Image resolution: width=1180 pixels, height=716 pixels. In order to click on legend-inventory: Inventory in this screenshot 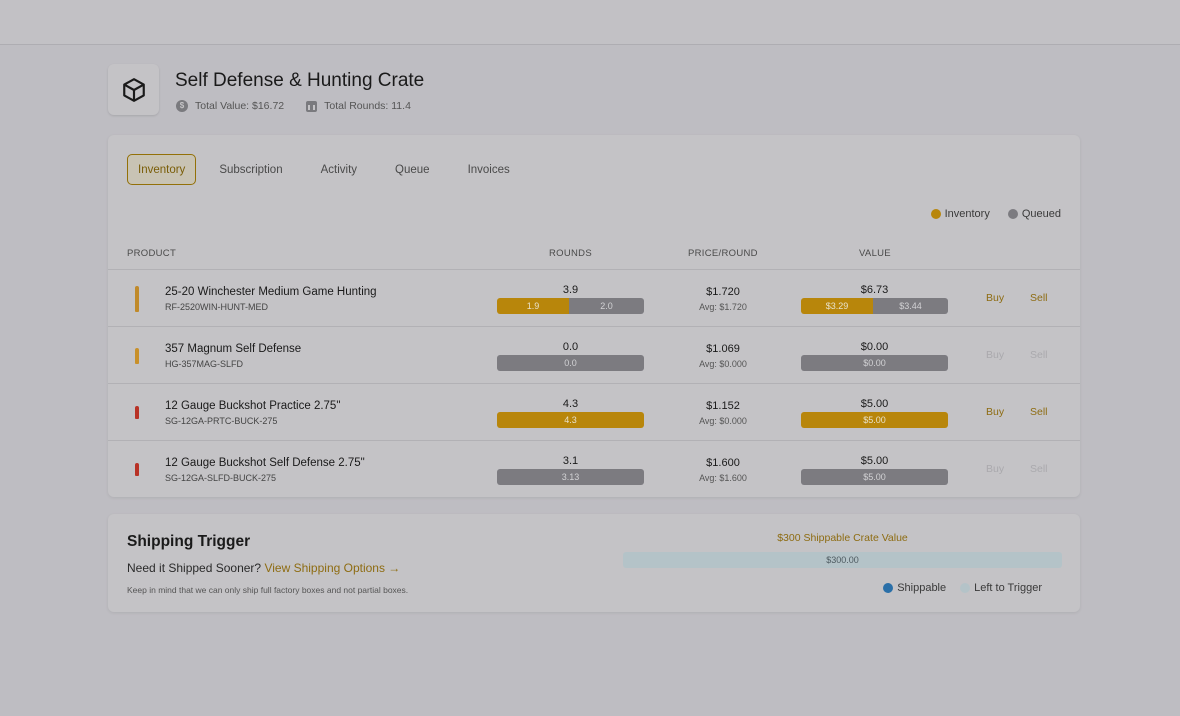, I will do `click(960, 214)`.